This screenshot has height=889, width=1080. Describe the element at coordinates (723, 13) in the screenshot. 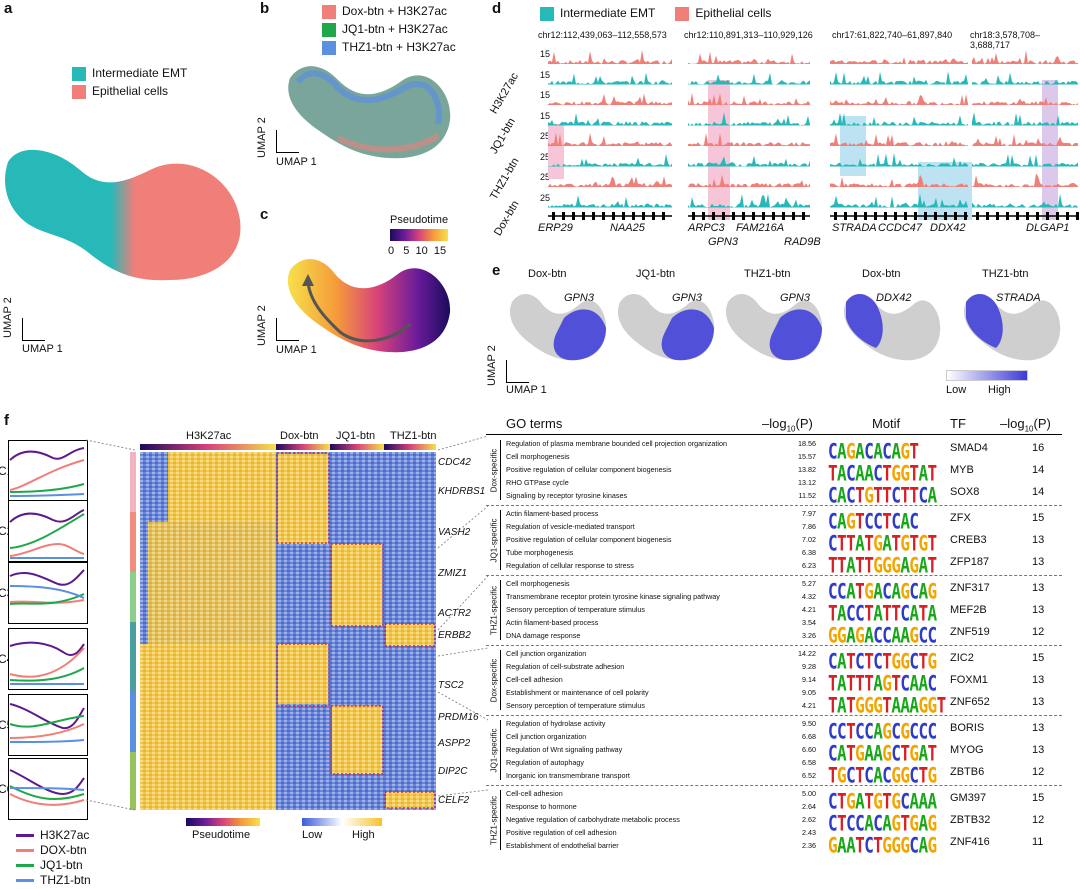

I see `legend-item: Epithelial cells` at that location.